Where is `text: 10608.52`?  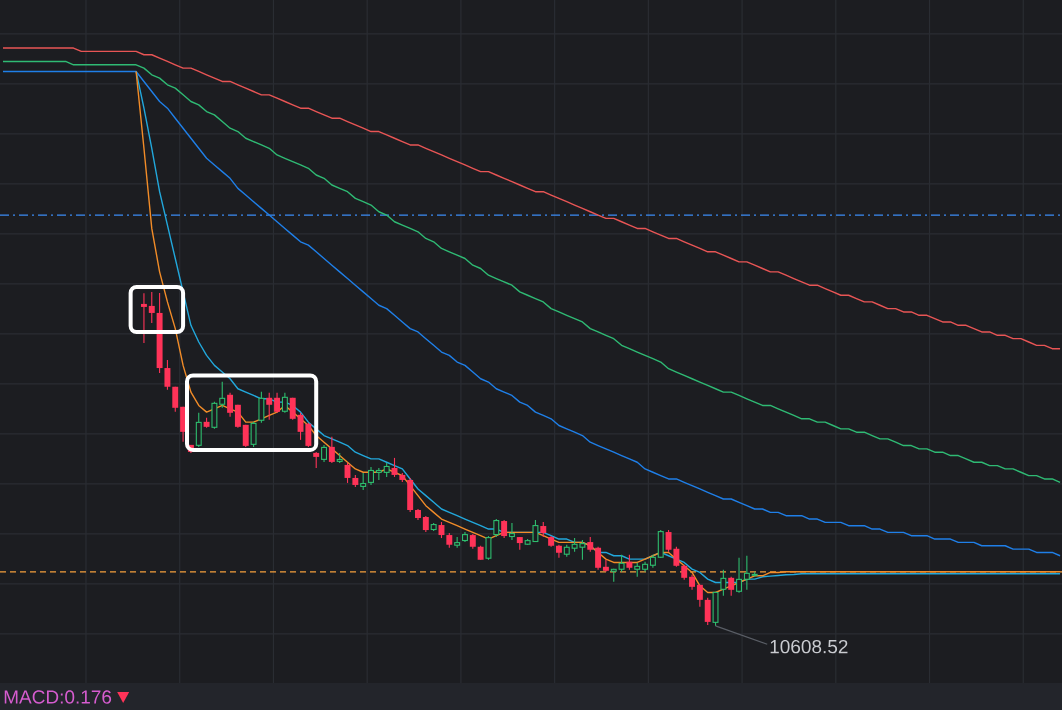 text: 10608.52 is located at coordinates (809, 646).